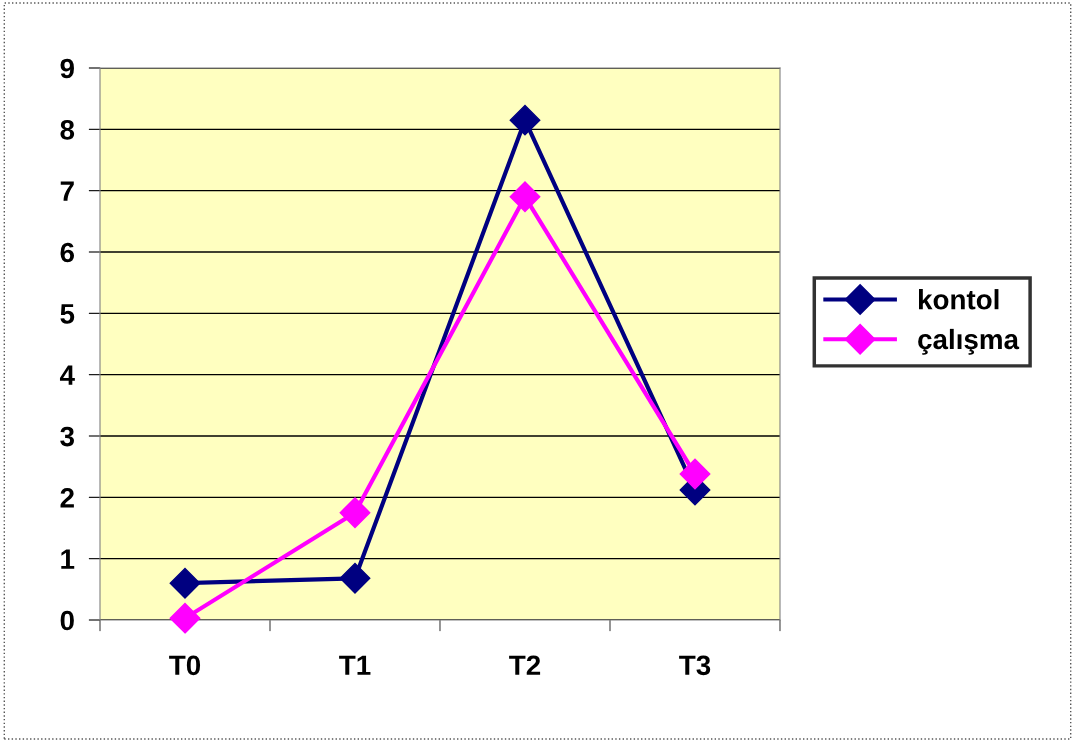 This screenshot has width=1075, height=742. What do you see at coordinates (525, 665) in the screenshot?
I see `x-tick-label: T2` at bounding box center [525, 665].